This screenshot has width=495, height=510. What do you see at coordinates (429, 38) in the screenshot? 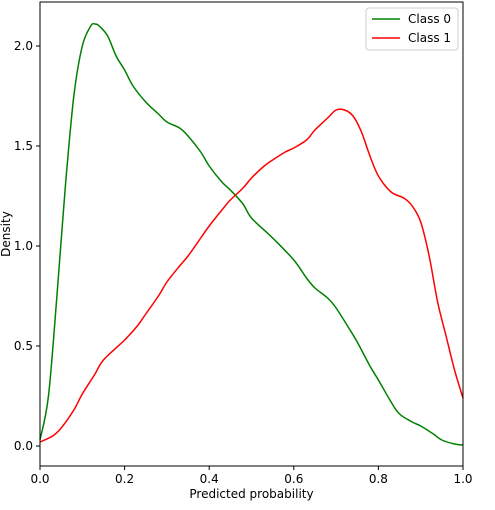
I see `legend-label-class-1: Class 1` at bounding box center [429, 38].